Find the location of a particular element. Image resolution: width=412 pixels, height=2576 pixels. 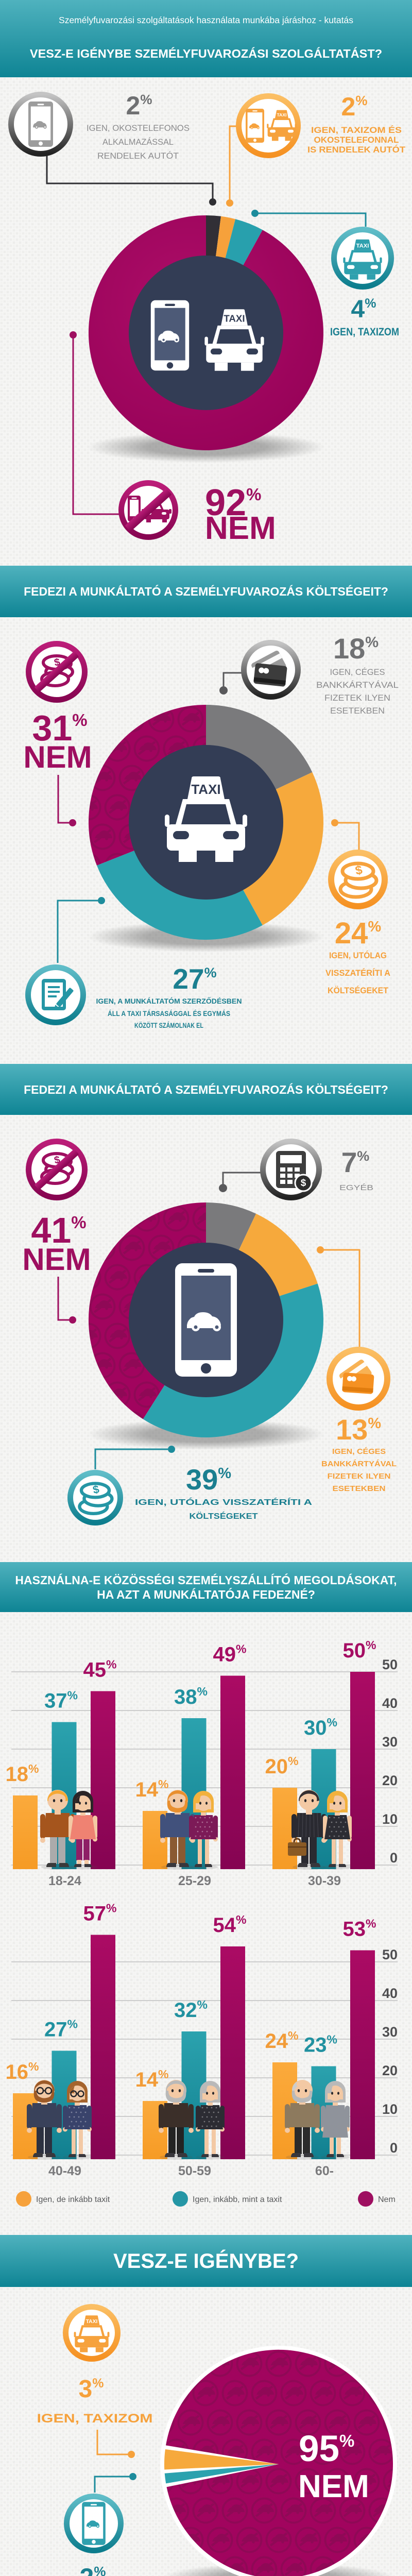

svg-text: 31% is located at coordinates (60, 728).